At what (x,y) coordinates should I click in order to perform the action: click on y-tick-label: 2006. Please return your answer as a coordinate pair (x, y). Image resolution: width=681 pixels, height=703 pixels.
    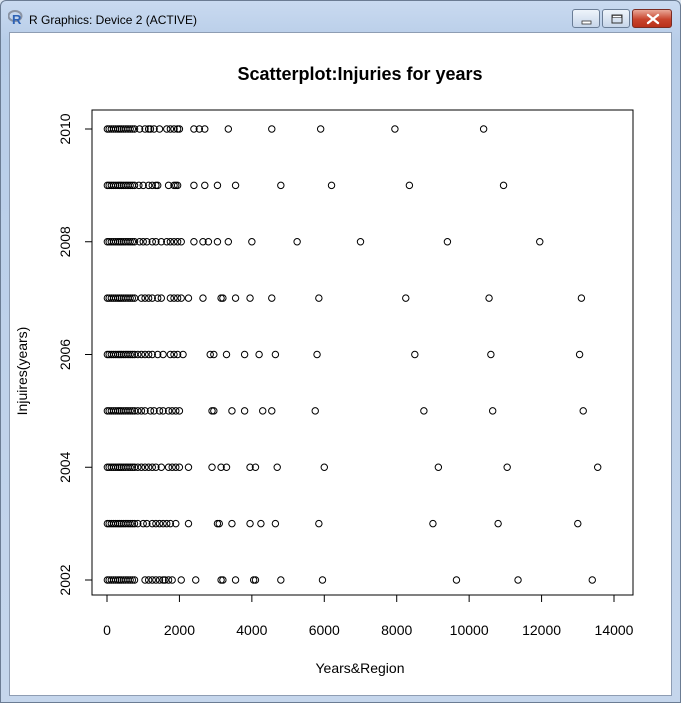
    Looking at the image, I should click on (65, 354).